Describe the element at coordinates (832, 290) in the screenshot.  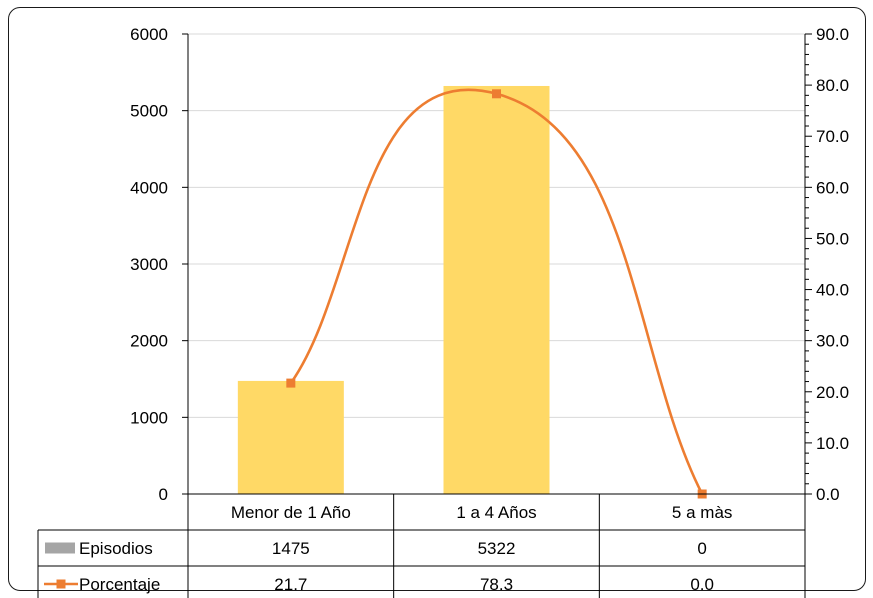
I see `right-tick-label: 40.0` at that location.